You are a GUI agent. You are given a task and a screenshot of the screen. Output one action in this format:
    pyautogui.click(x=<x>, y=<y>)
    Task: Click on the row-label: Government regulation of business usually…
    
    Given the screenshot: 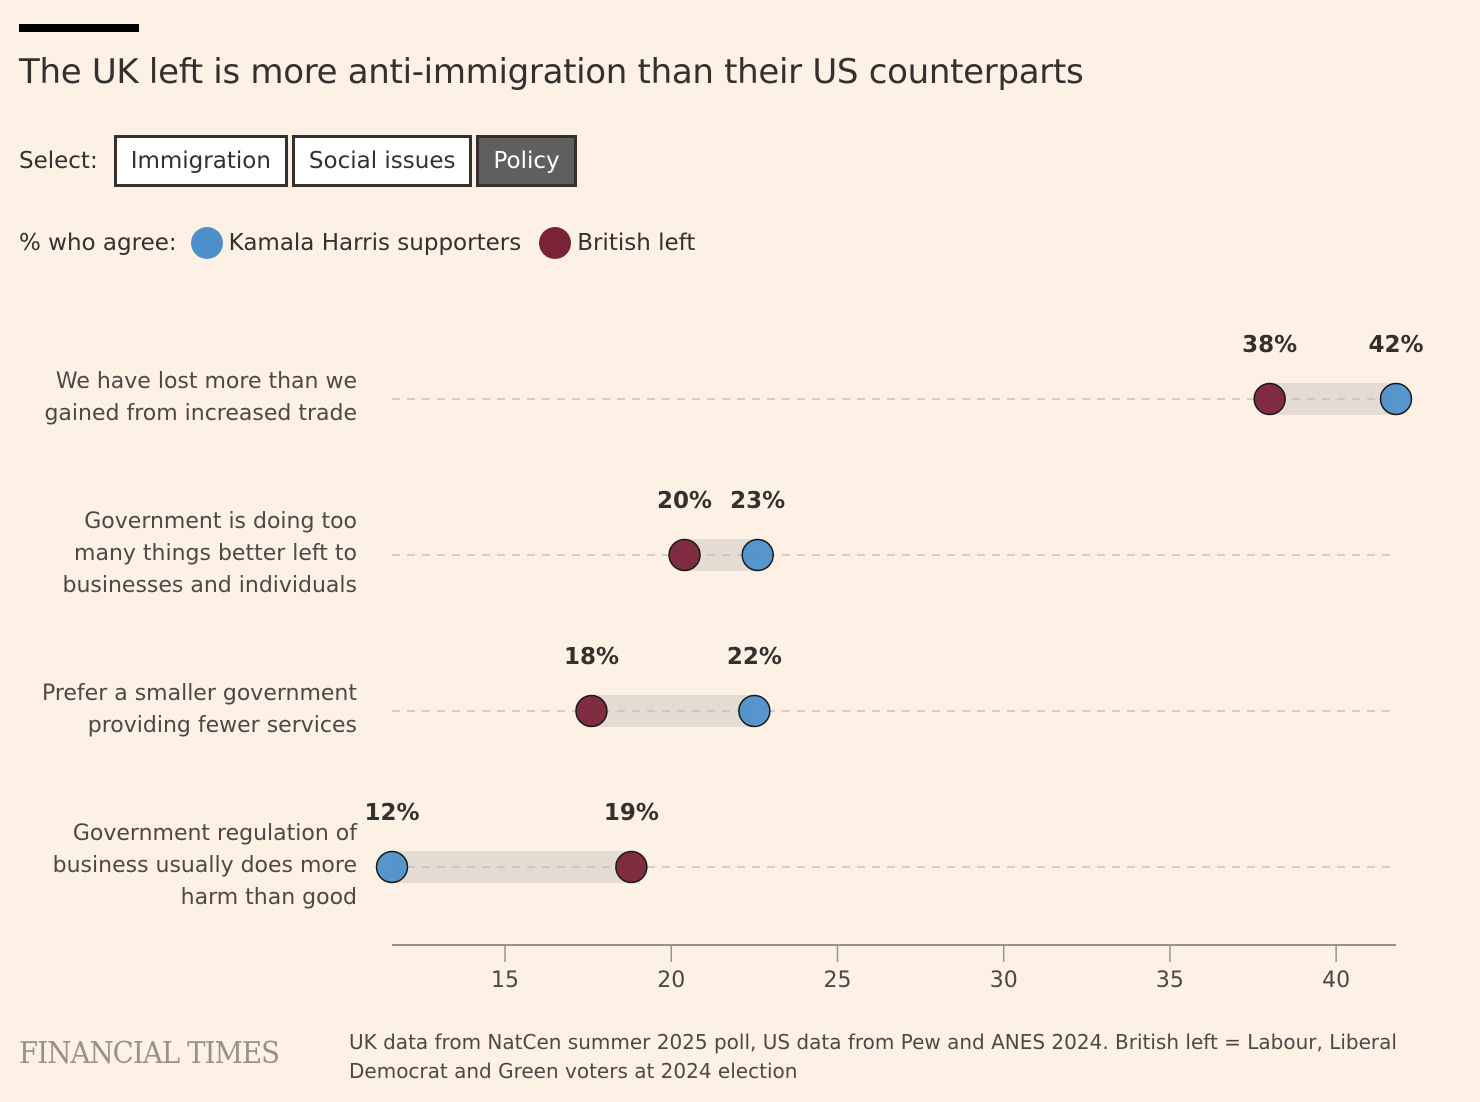 What is the action you would take?
    pyautogui.click(x=187, y=866)
    